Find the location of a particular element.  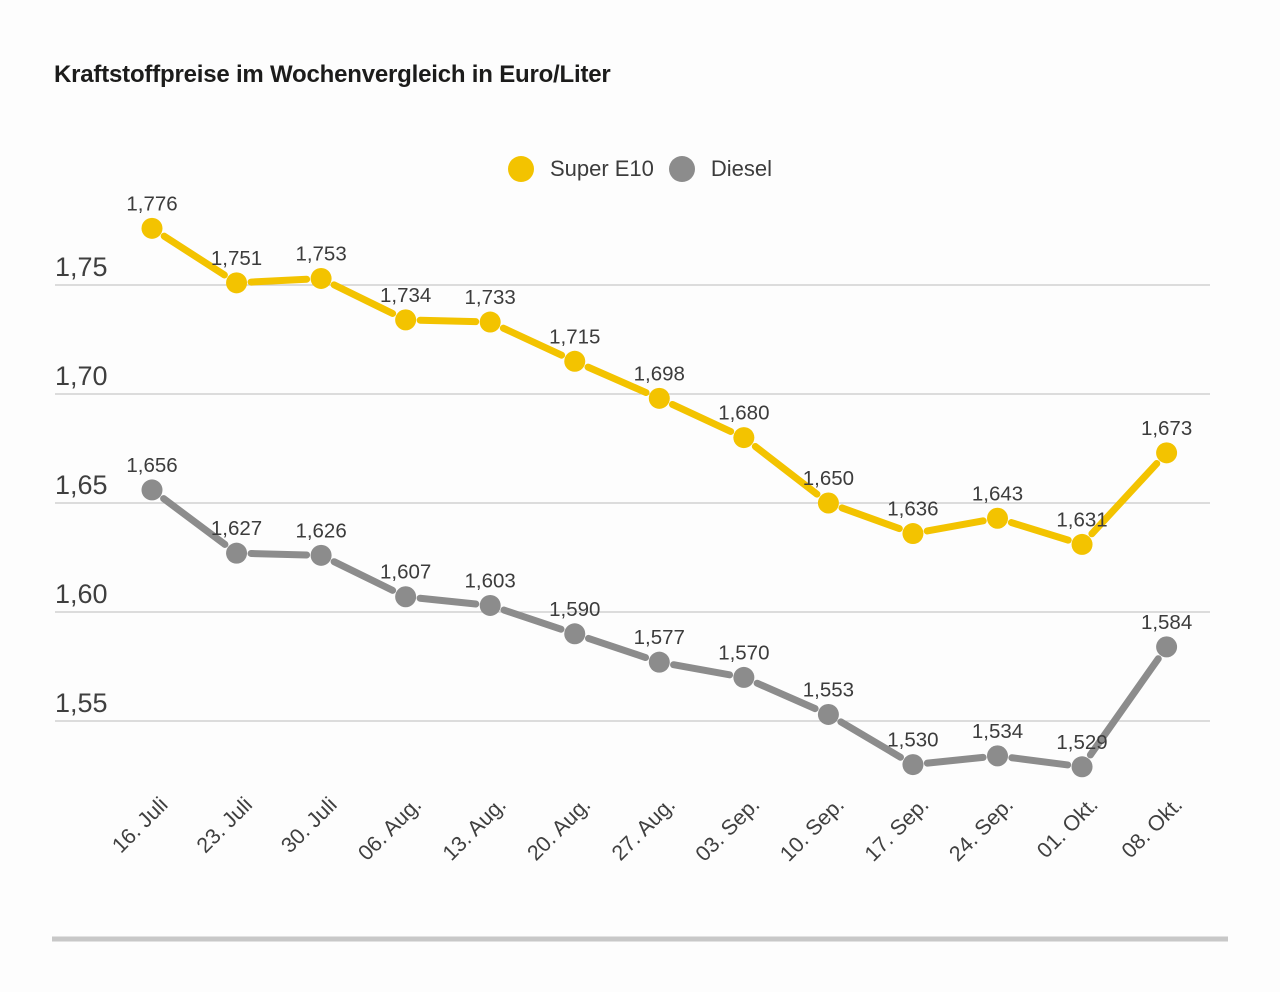

data-point-label: 1,570 is located at coordinates (743, 652).